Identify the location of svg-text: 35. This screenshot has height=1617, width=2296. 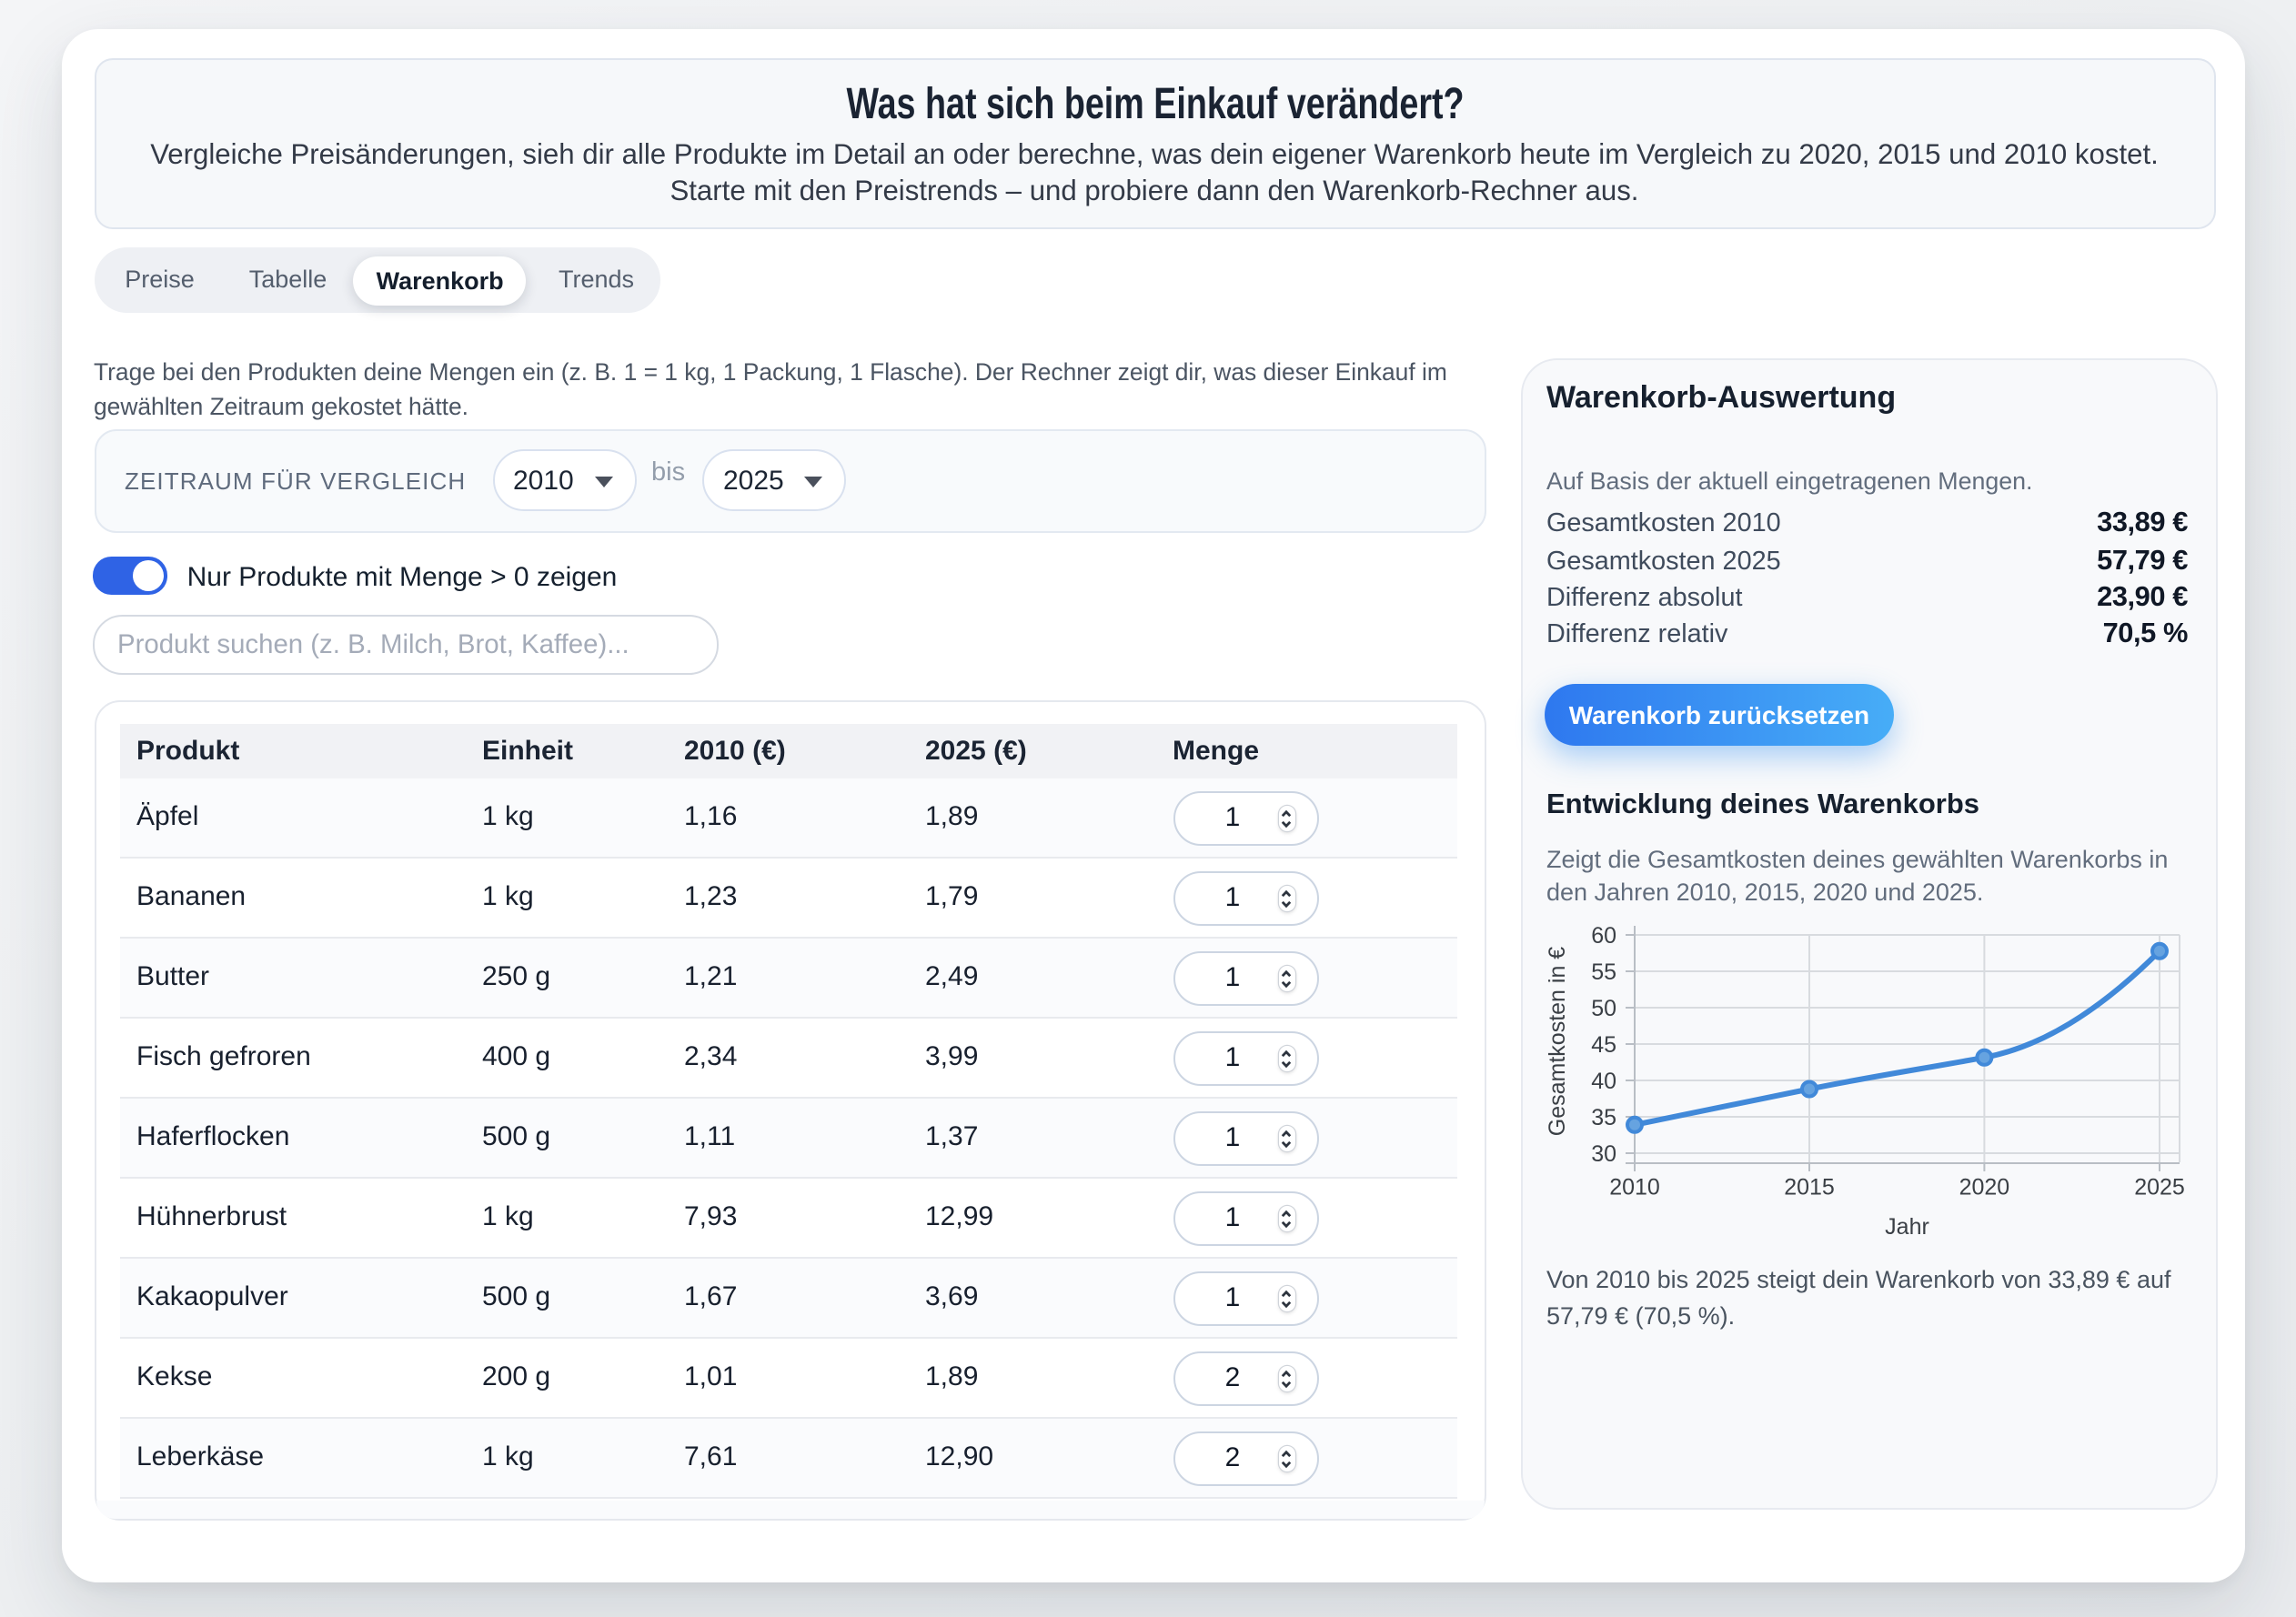
(1603, 1117).